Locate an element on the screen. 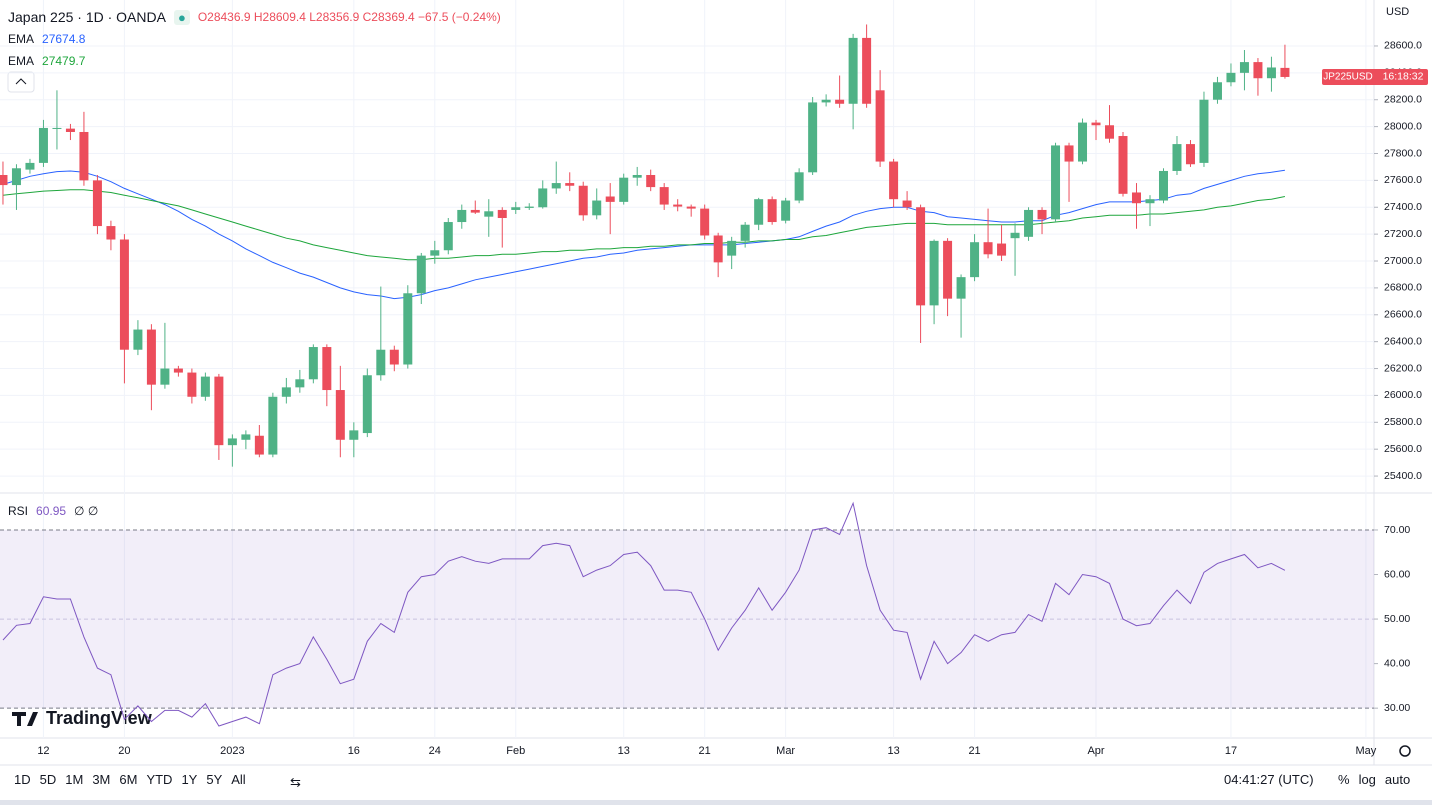 Image resolution: width=1432 pixels, height=805 pixels. x-tick-label: 24 is located at coordinates (435, 751).